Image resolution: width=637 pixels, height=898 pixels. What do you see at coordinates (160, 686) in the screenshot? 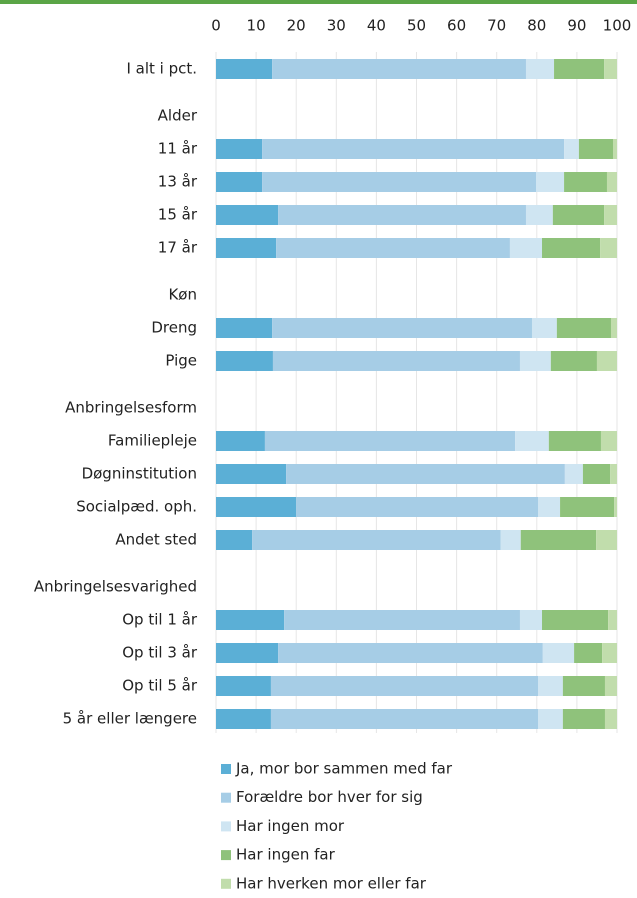
I see `category-label: Op til 5 år` at bounding box center [160, 686].